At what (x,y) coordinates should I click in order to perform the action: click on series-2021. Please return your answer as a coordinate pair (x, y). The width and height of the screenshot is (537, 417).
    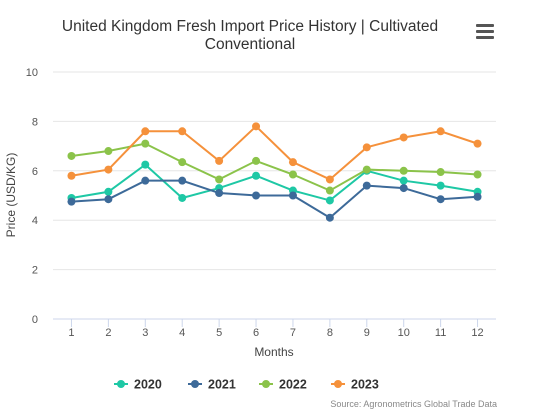
    Looking at the image, I should click on (274, 199).